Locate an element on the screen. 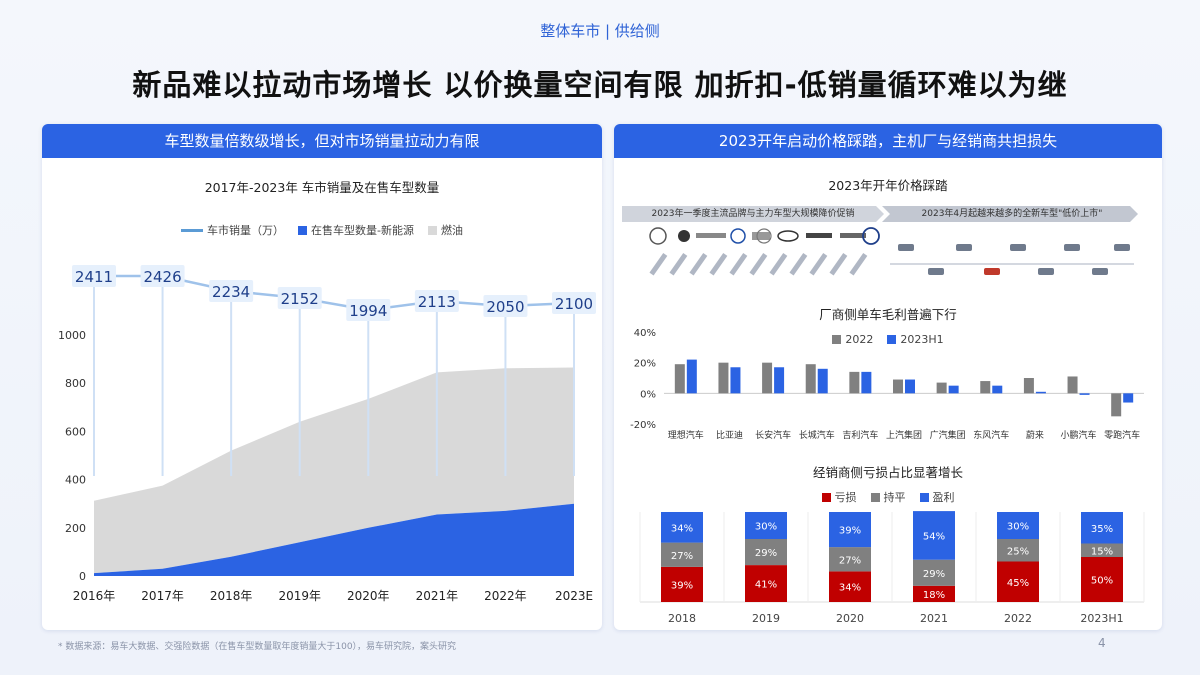 The width and height of the screenshot is (1200, 675). segment-value-label: 45% is located at coordinates (1018, 583).